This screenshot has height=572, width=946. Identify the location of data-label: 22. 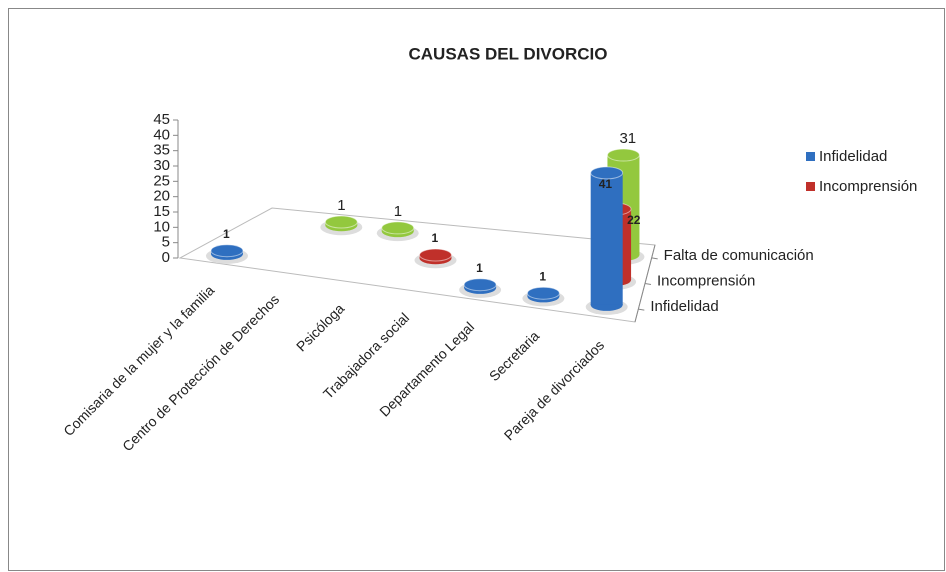
(634, 220).